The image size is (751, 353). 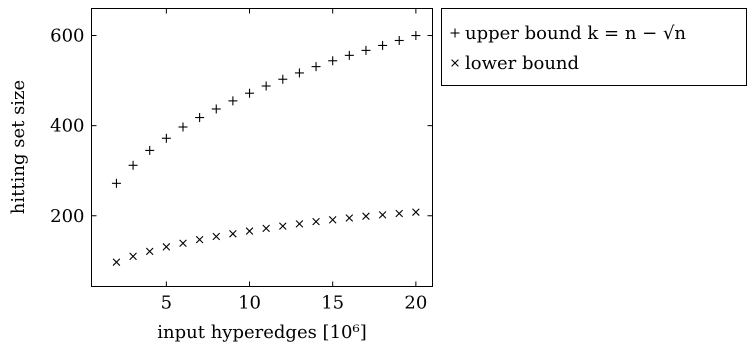 I want to click on legend-label-lower-bound: lower bound, so click(x=522, y=63).